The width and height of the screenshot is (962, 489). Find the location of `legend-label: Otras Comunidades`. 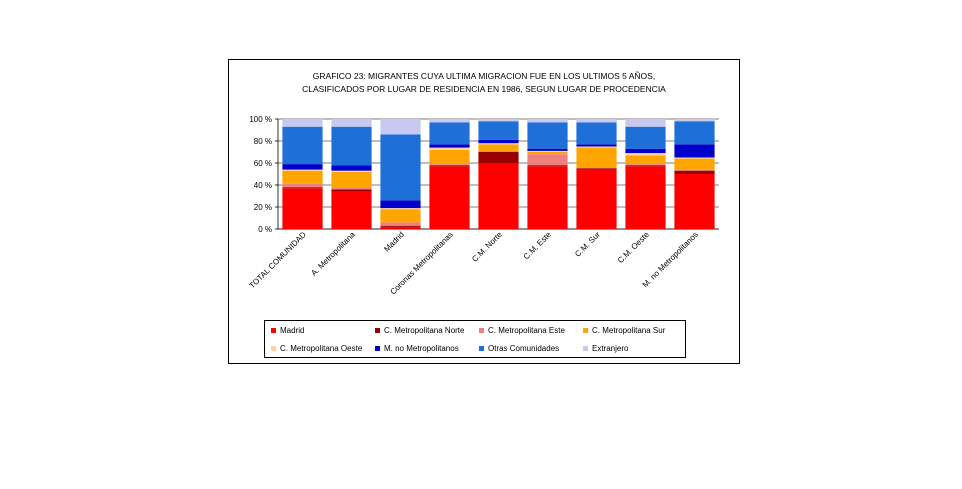

legend-label: Otras Comunidades is located at coordinates (524, 348).